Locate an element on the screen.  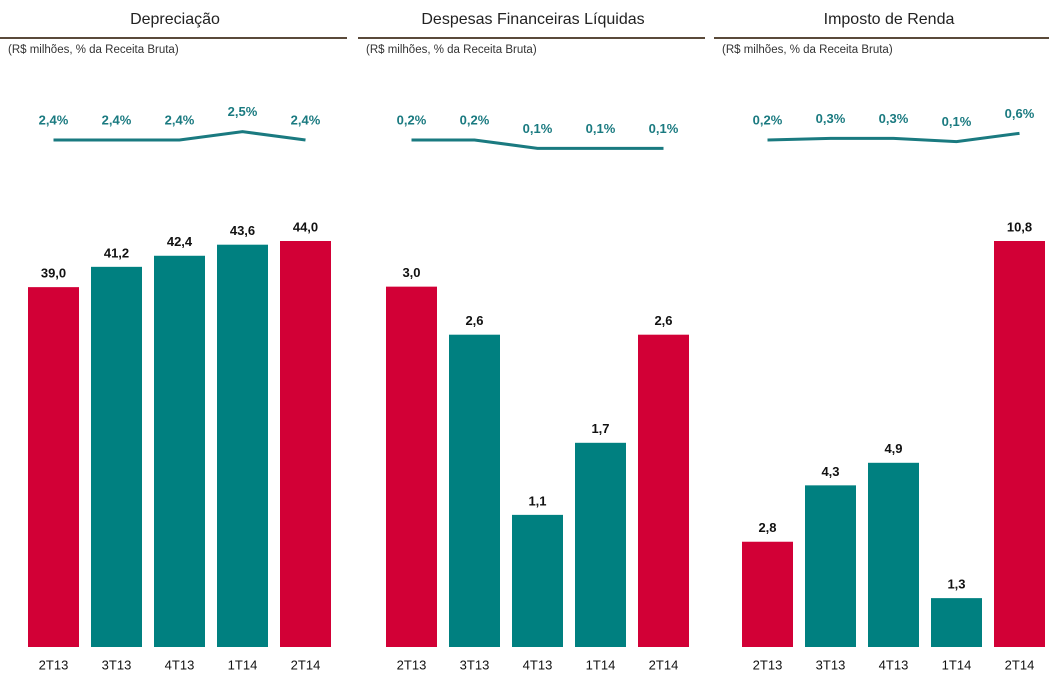
bar-label: 3,0 is located at coordinates (411, 272).